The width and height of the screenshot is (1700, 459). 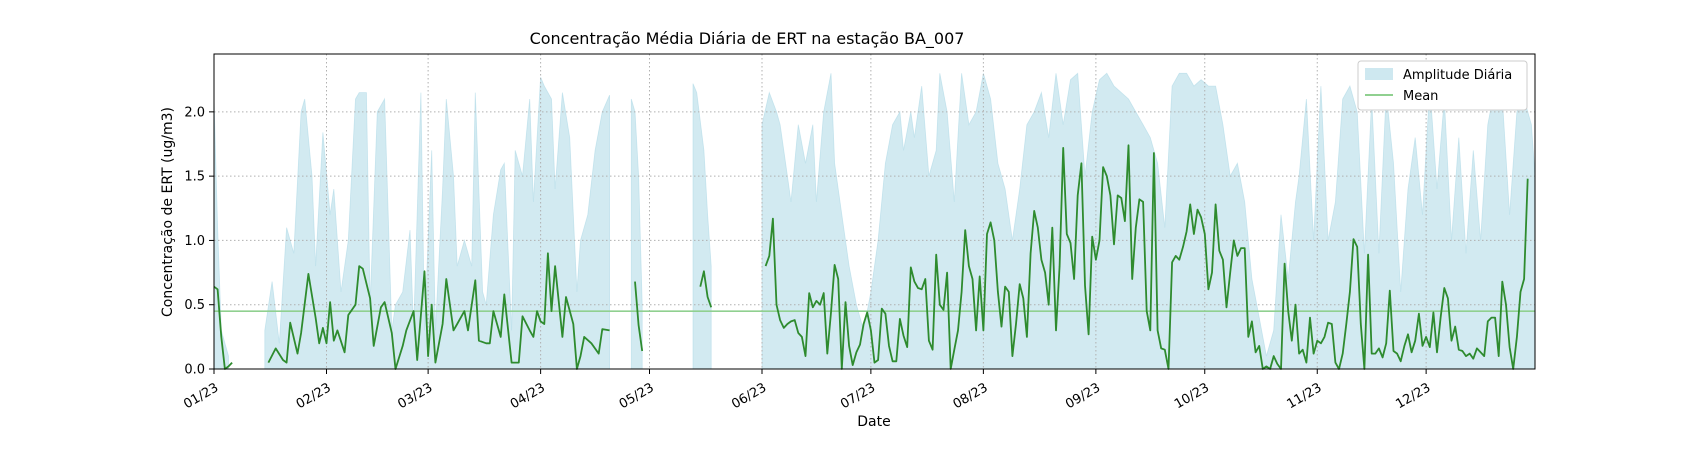 What do you see at coordinates (1457, 75) in the screenshot?
I see `legend-band-label: Amplitude Diária` at bounding box center [1457, 75].